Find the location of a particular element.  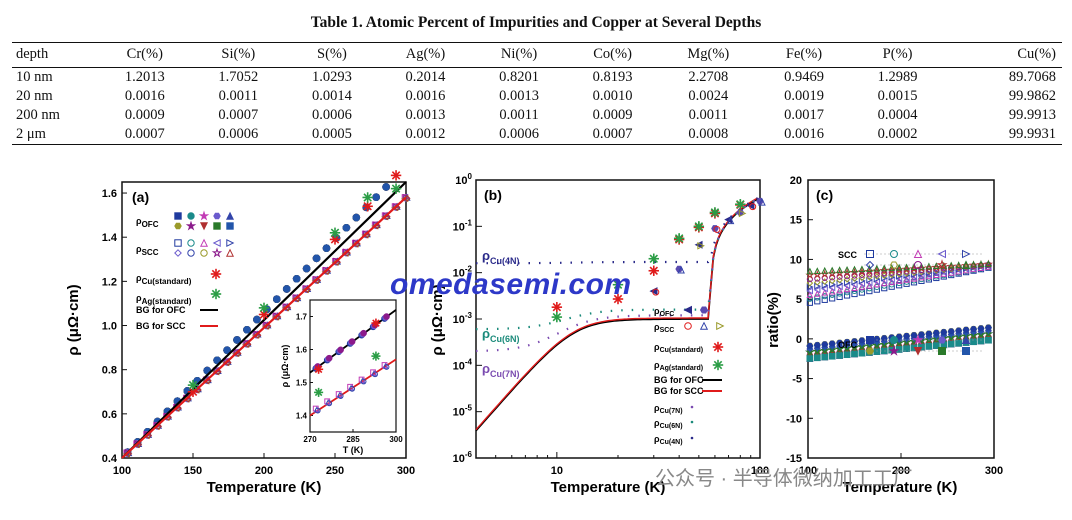

inset-scc-marker is located at coordinates (340, 396).